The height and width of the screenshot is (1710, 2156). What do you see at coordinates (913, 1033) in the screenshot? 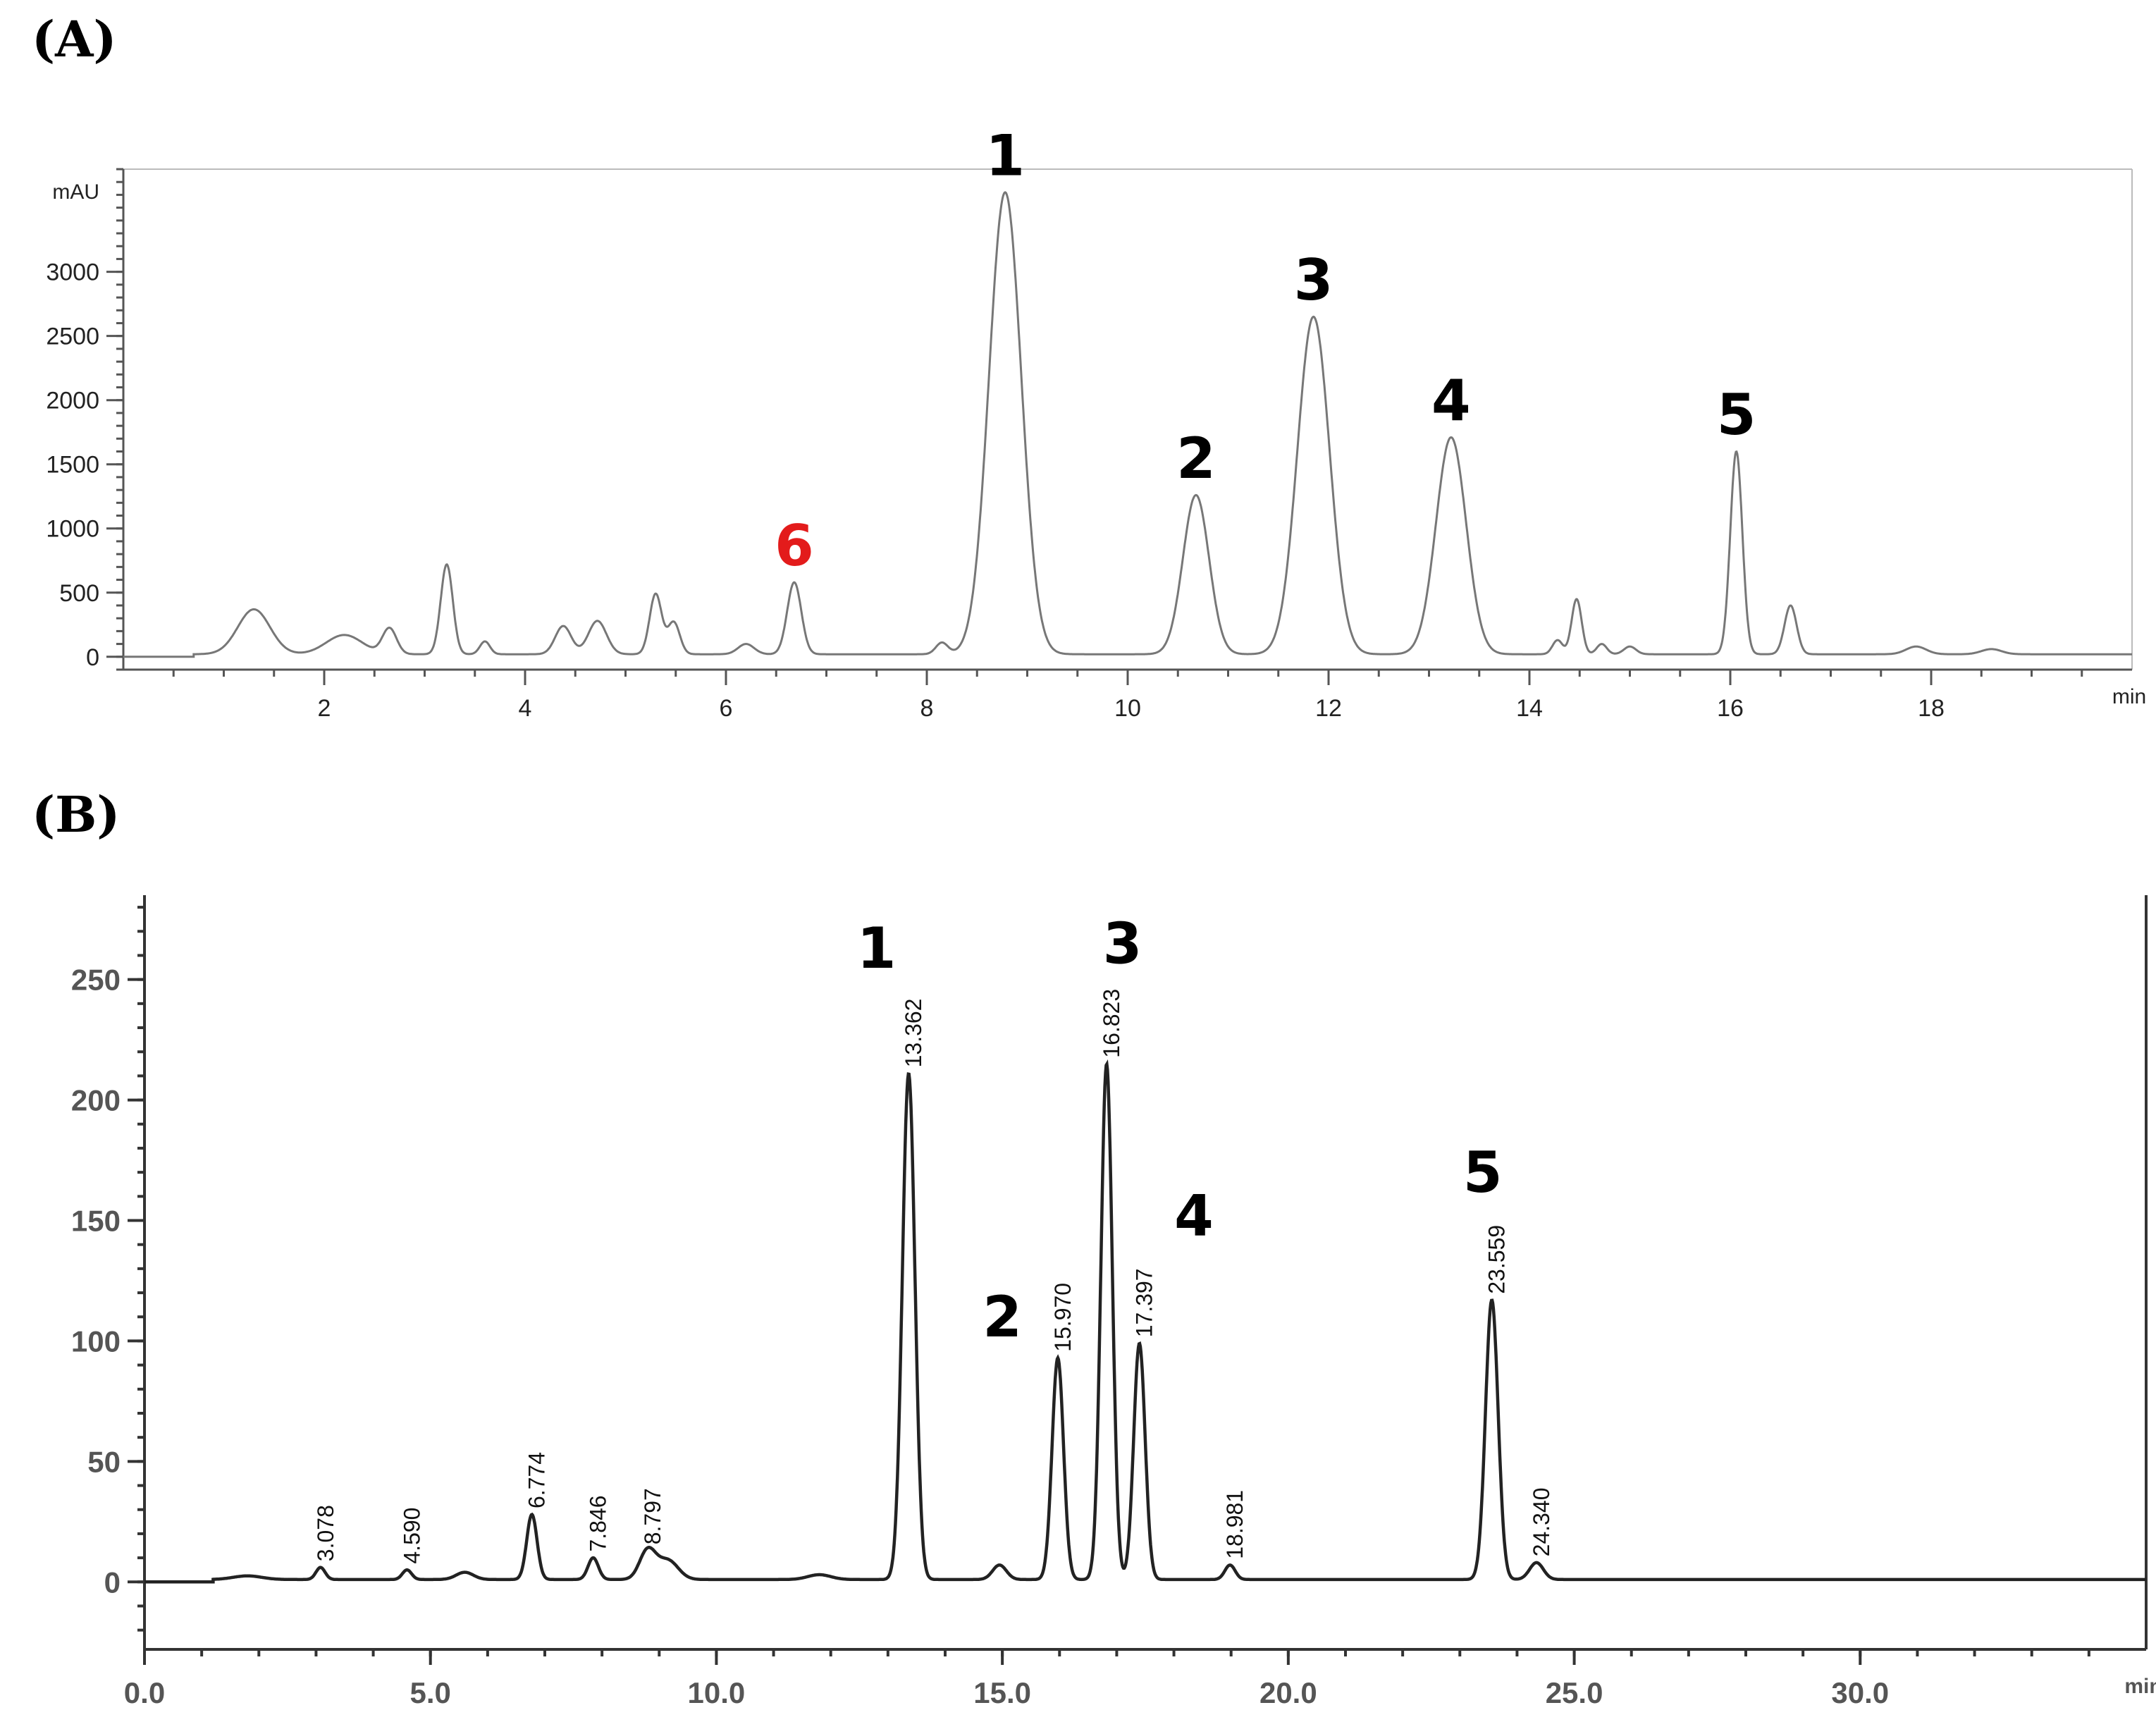
I see `retention-time-label: 13.362` at bounding box center [913, 1033].